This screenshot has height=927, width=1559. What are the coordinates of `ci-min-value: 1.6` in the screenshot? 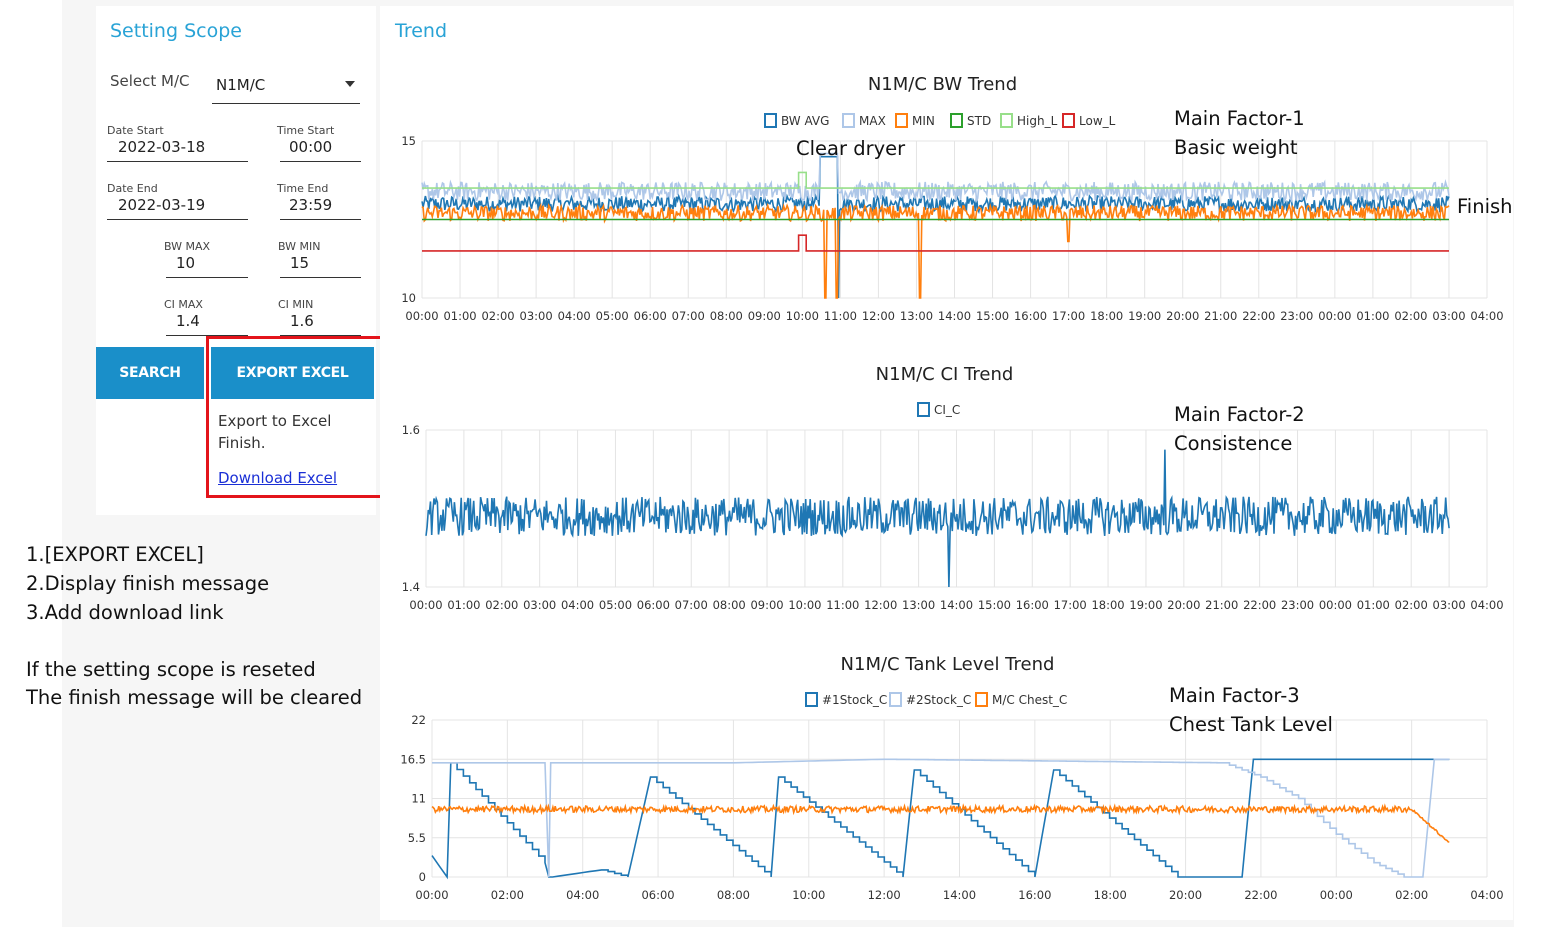 It's located at (302, 321).